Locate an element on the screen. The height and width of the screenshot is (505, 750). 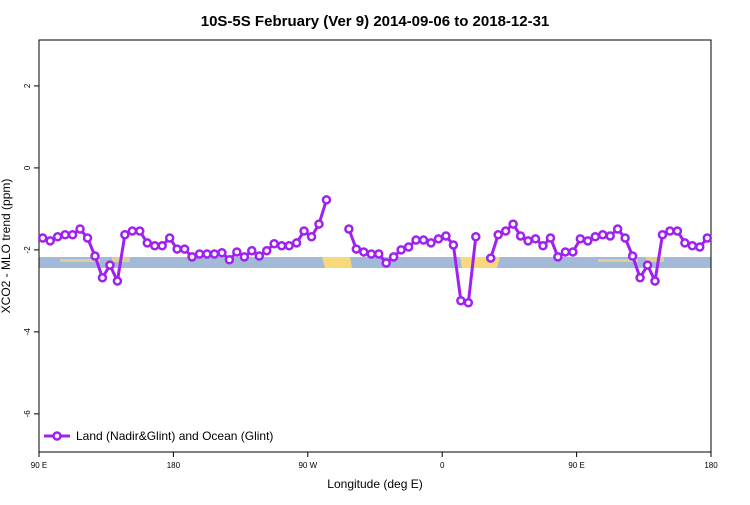
y-tick-label: 0 is located at coordinates (27, 167).